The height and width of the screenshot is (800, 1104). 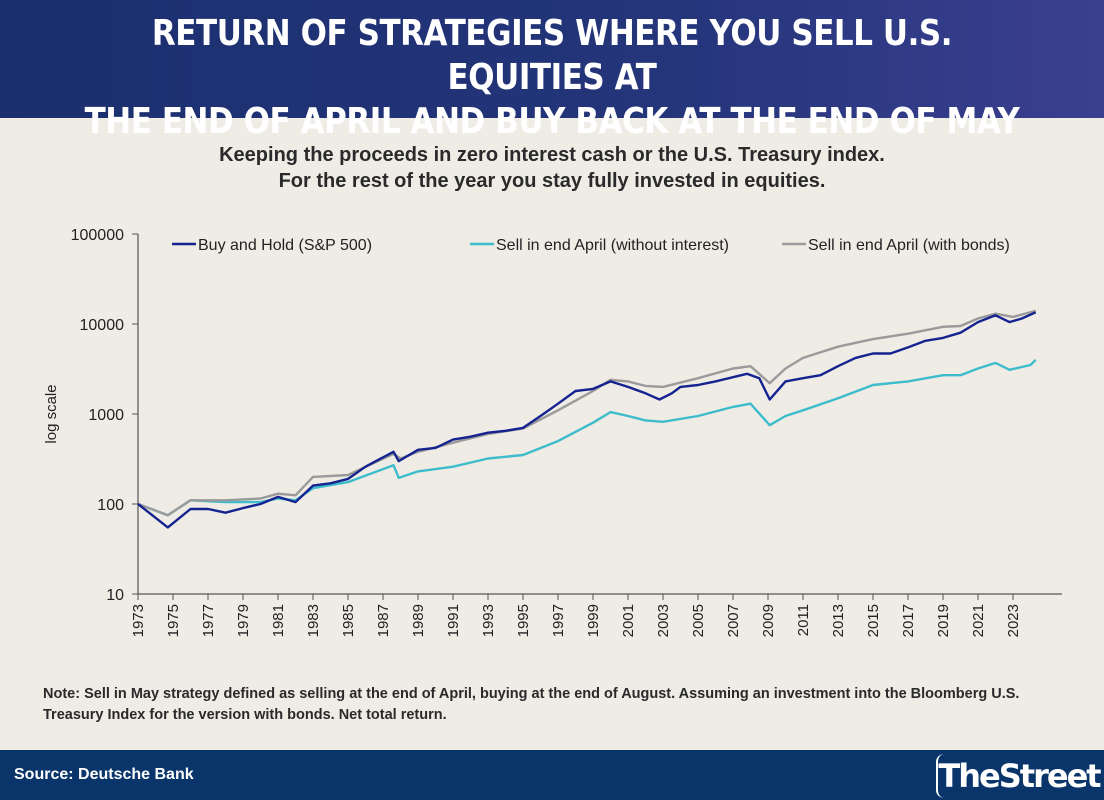 I want to click on x-tick-label: 1985, so click(x=348, y=620).